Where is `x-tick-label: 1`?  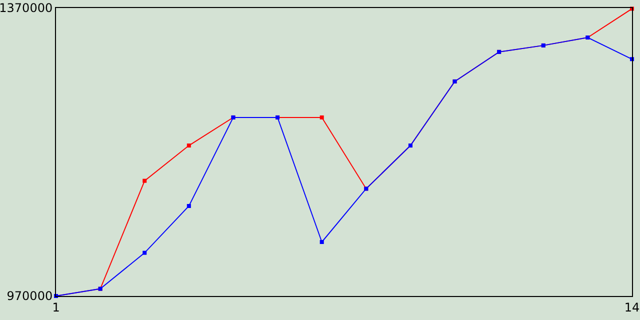 x-tick-label: 1 is located at coordinates (56, 307).